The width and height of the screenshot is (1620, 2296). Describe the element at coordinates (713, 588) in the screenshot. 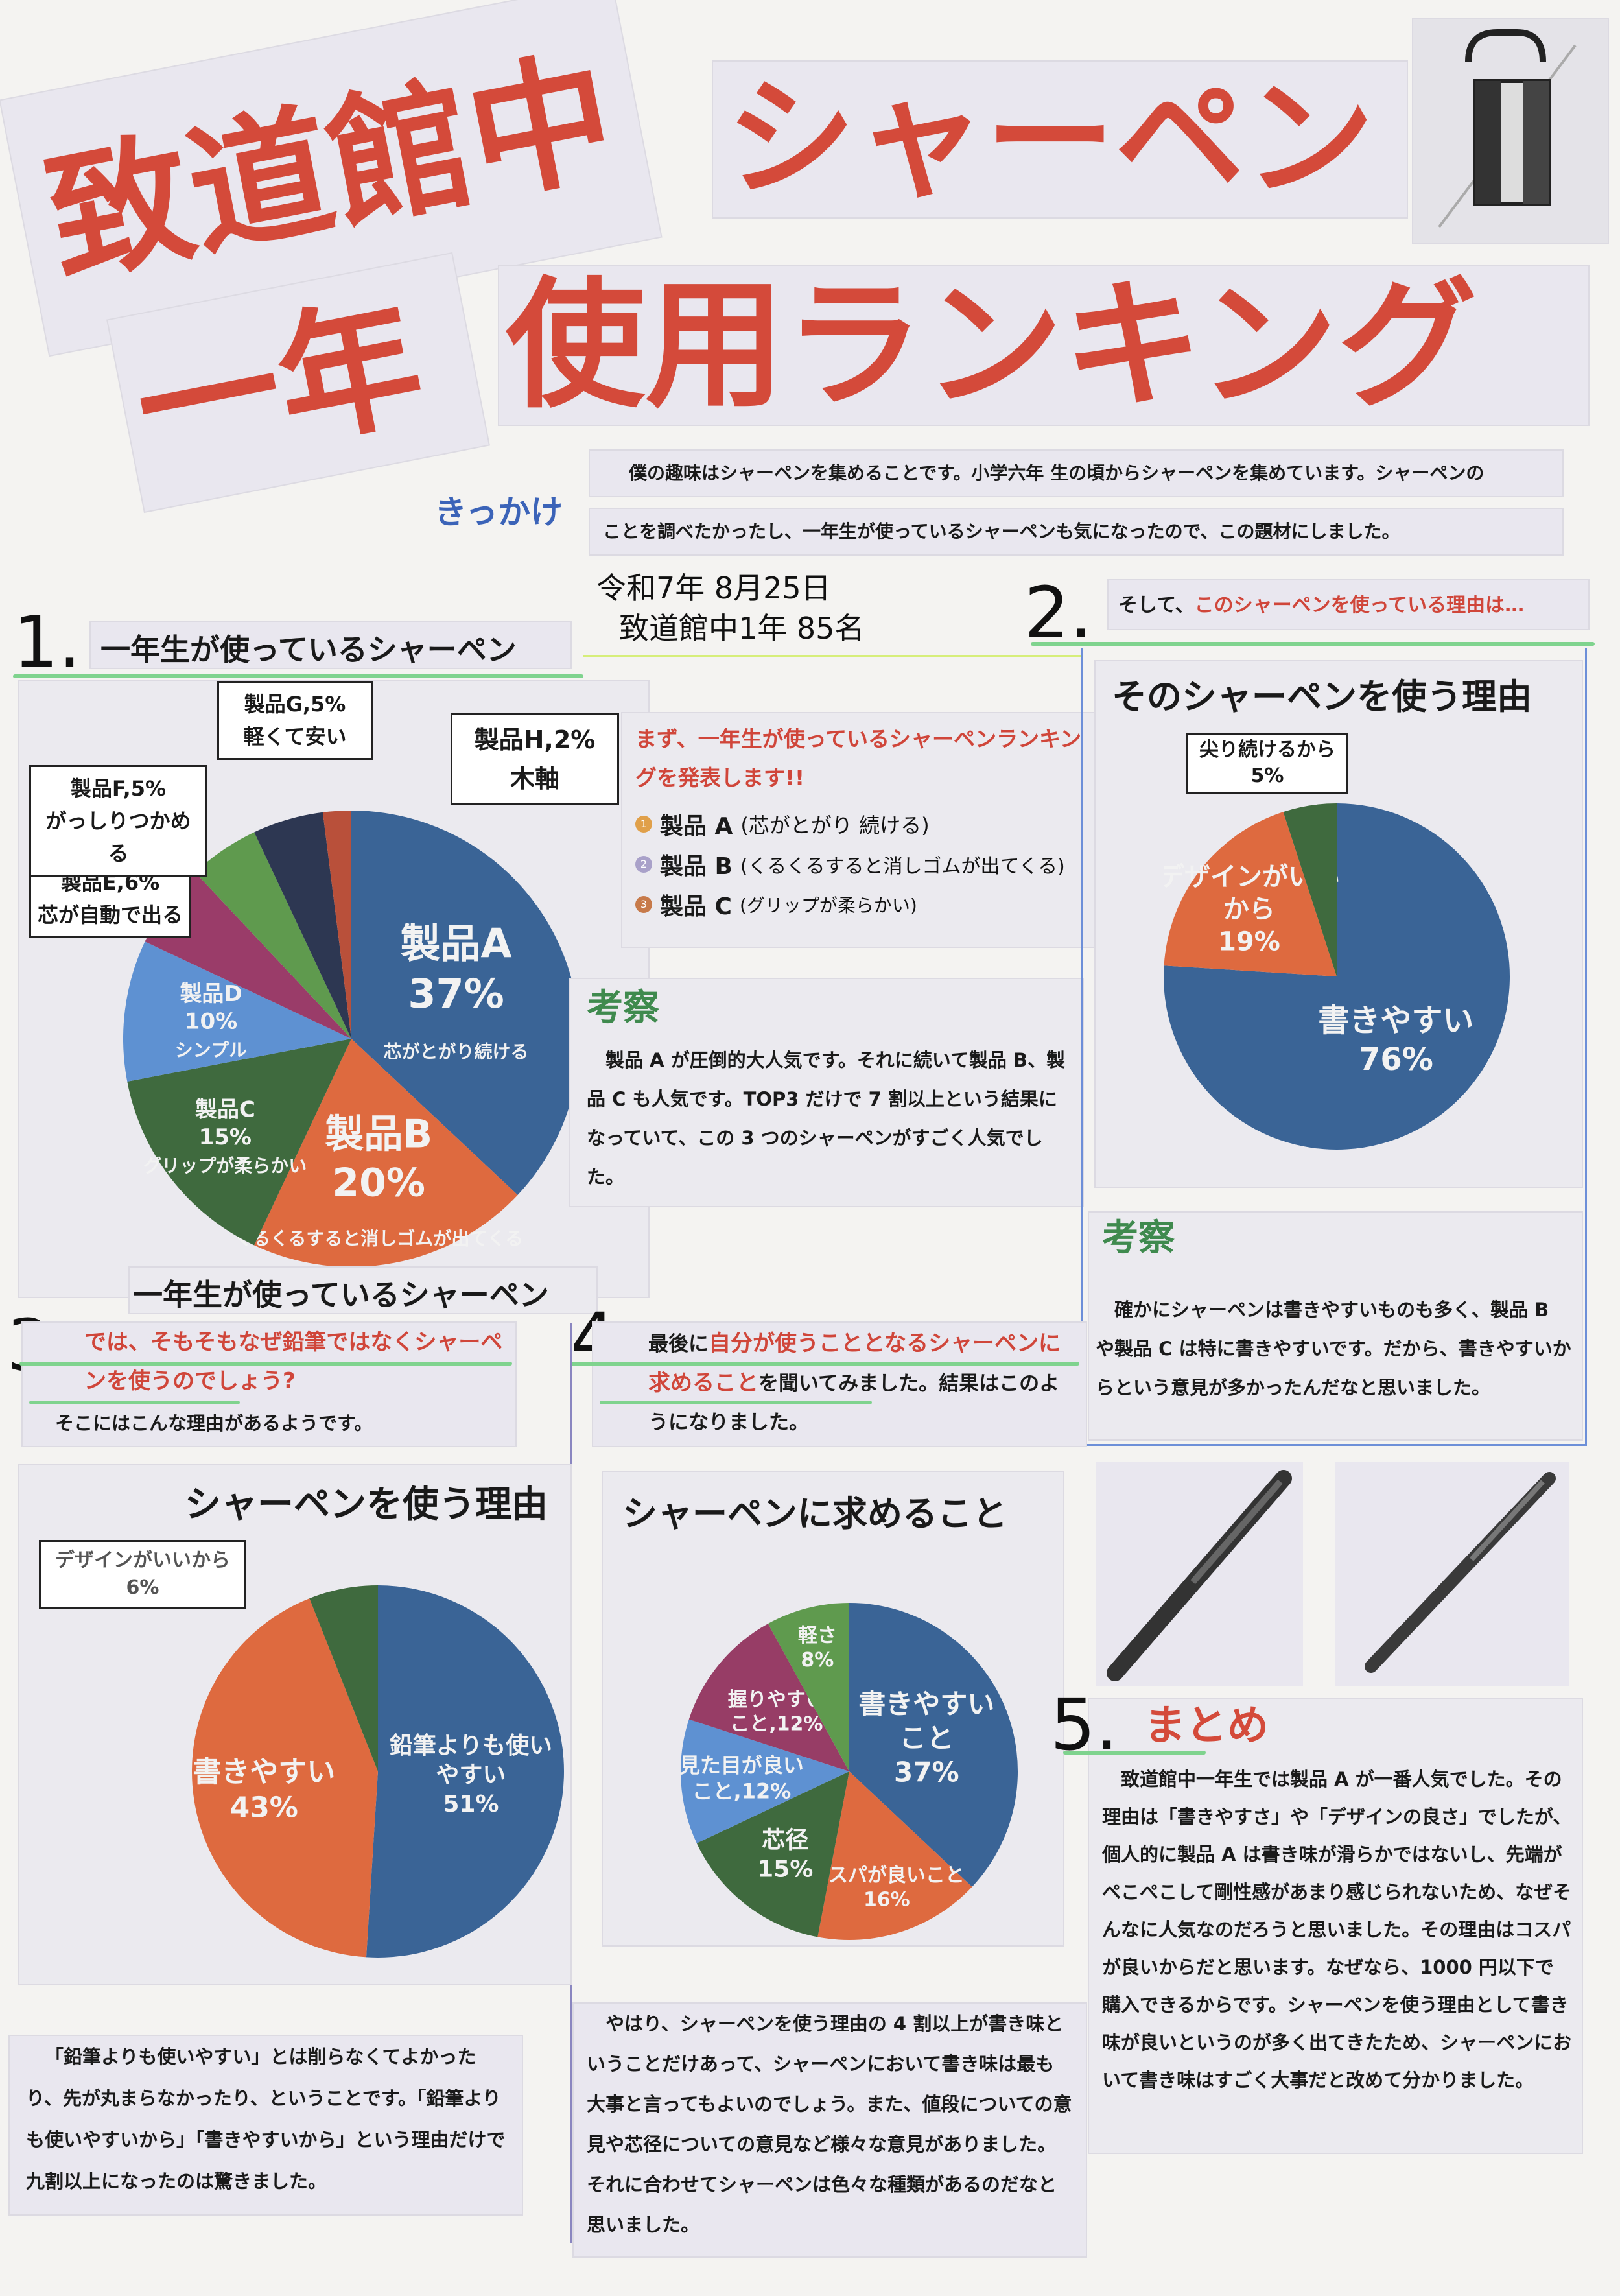

I see `survey-date: 令和7年 8月25日` at that location.